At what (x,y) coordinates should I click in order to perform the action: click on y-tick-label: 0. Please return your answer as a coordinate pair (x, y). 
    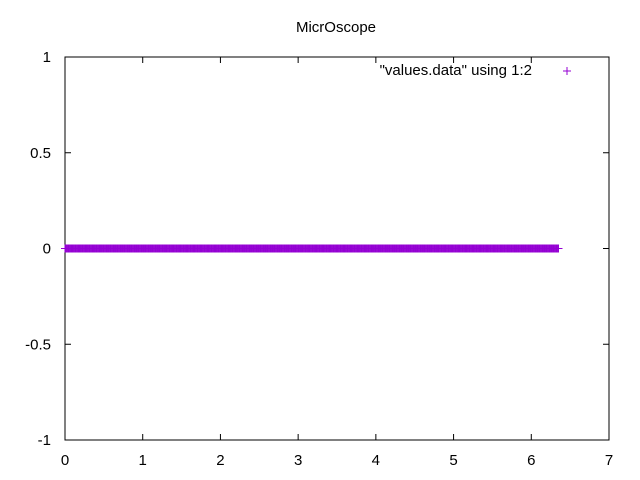
    Looking at the image, I should click on (47, 249).